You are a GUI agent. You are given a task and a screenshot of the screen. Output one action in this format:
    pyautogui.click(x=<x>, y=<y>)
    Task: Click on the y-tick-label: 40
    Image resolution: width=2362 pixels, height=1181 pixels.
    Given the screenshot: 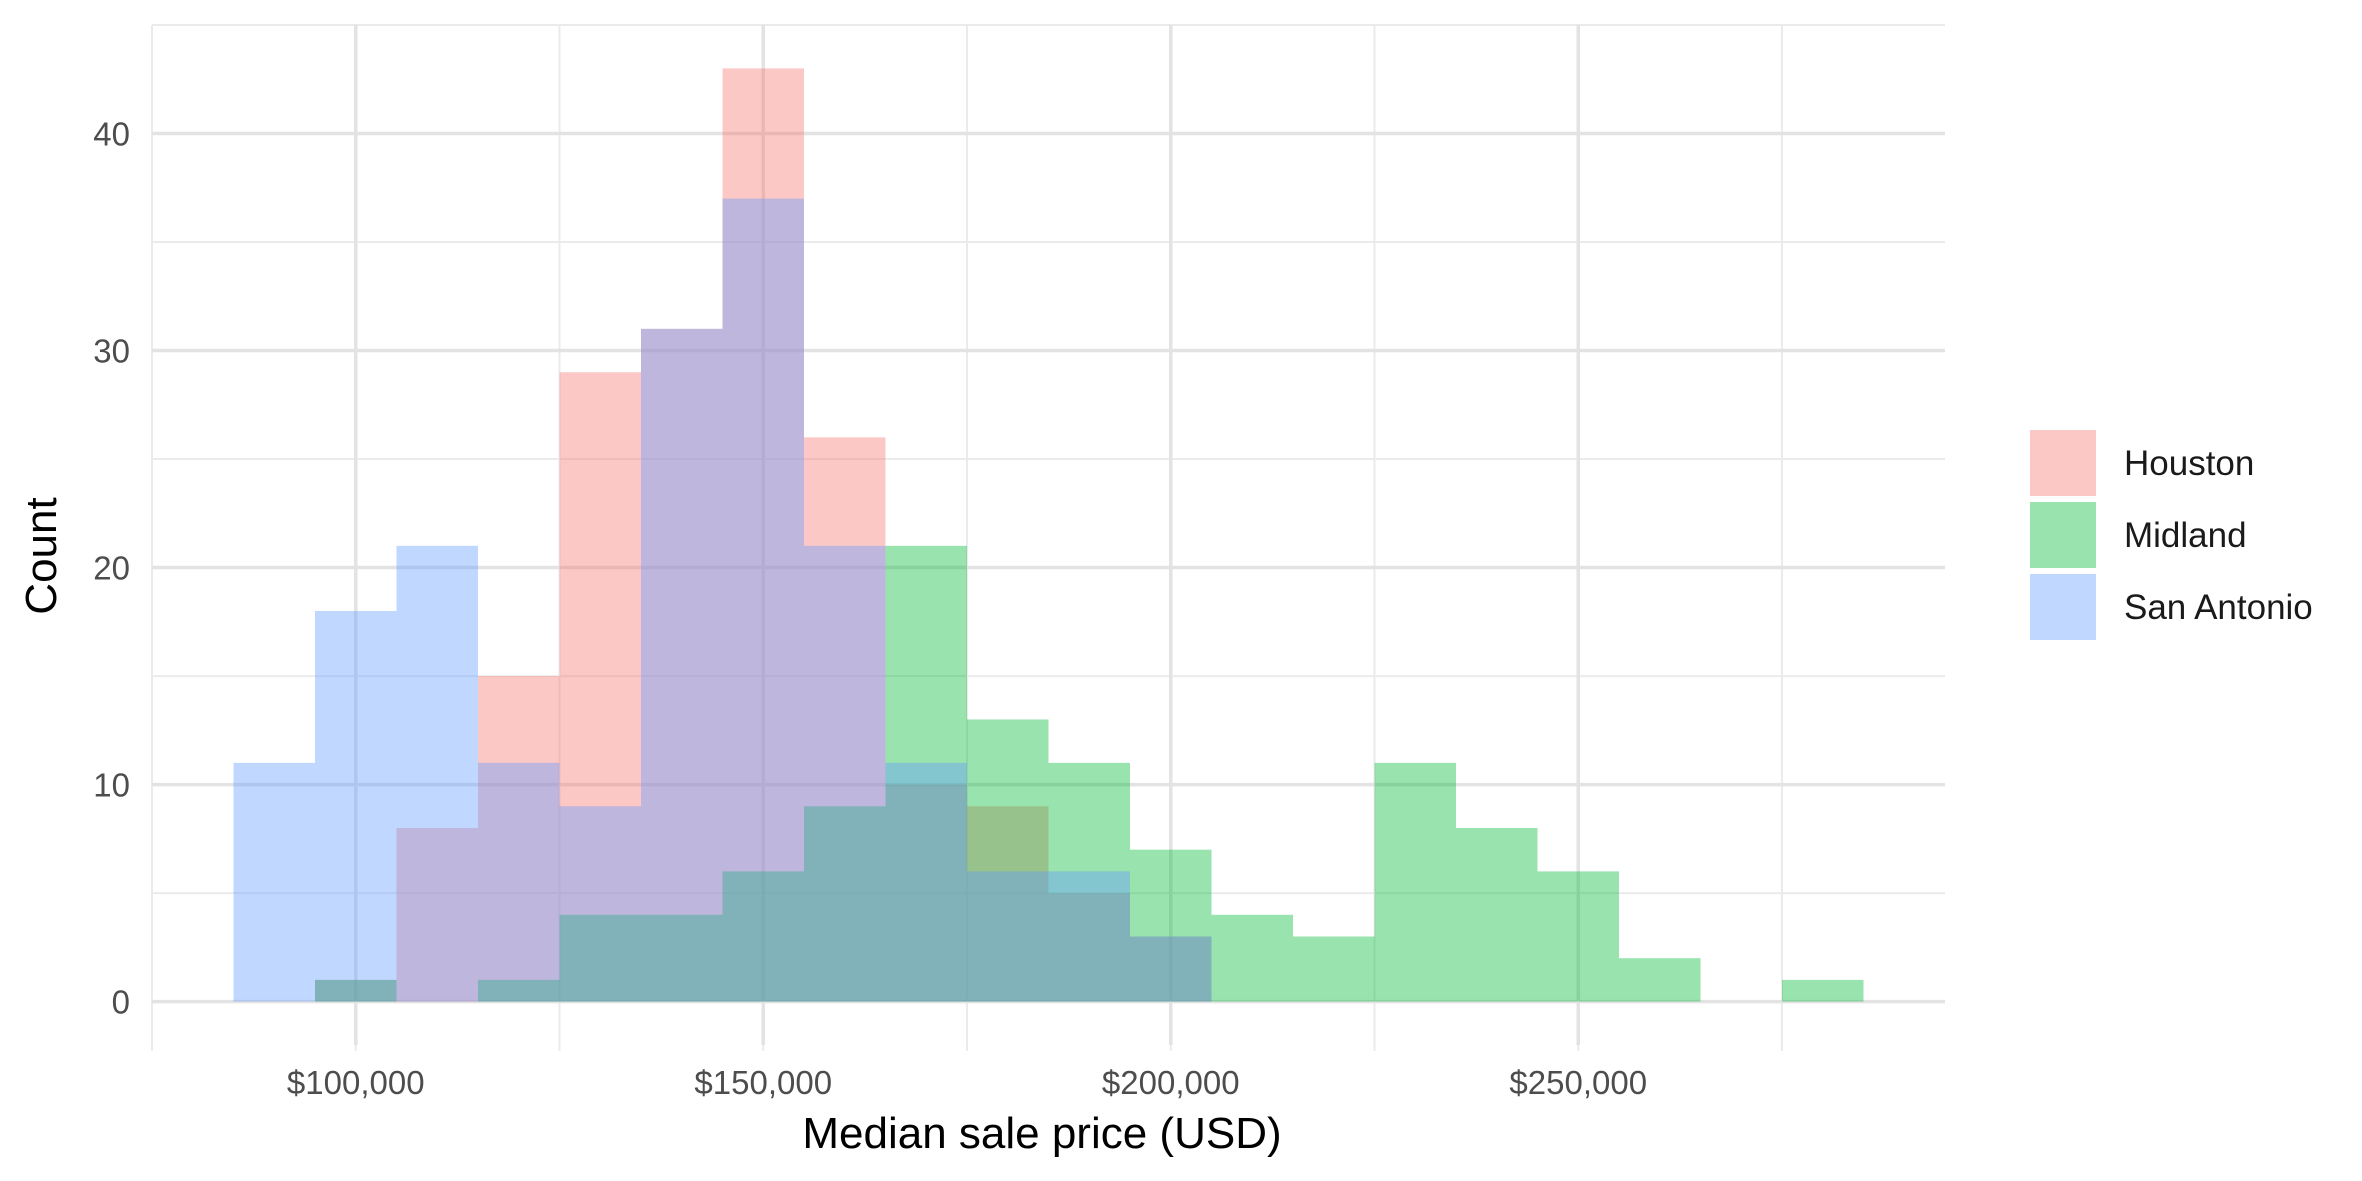 What is the action you would take?
    pyautogui.click(x=111, y=134)
    